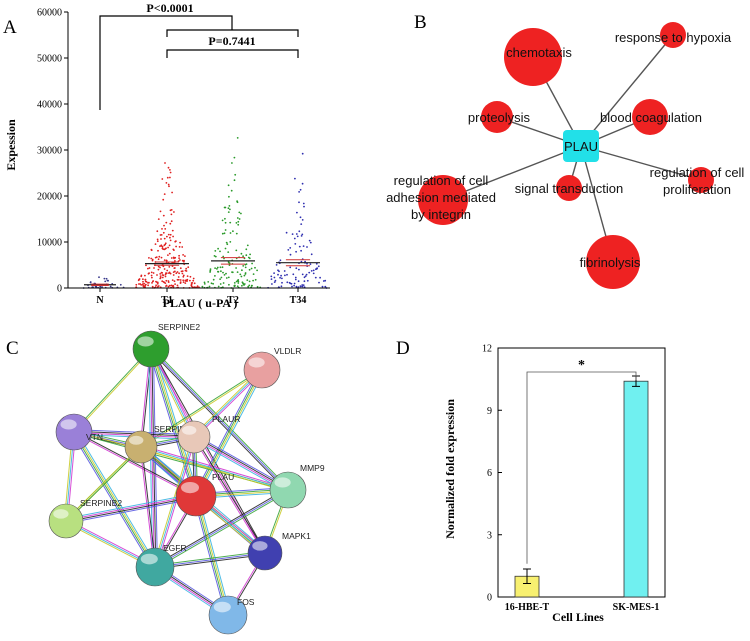 This screenshot has height=641, width=750. I want to click on bracket-t1-vs-t34-outer, so click(232, 33).